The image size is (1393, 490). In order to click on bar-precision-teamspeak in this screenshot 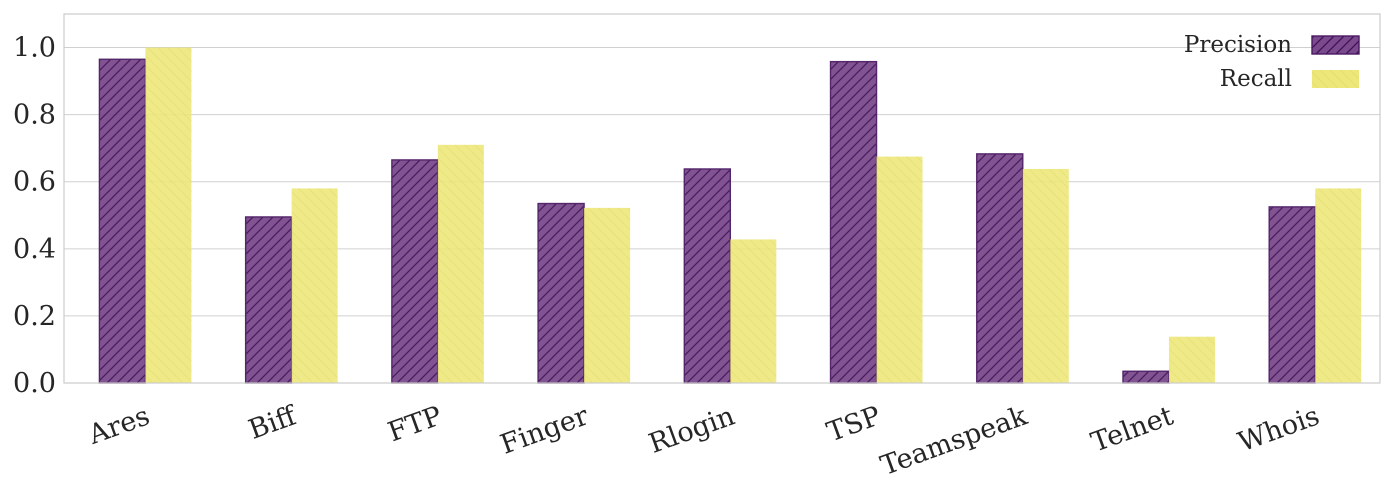, I will do `click(1000, 268)`.